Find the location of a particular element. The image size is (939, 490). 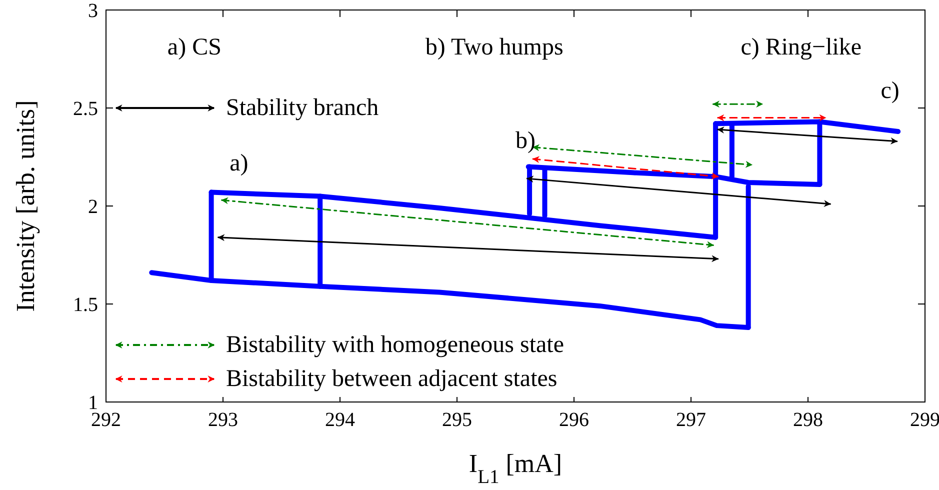

y-tick-label: 2 is located at coordinates (93, 207).